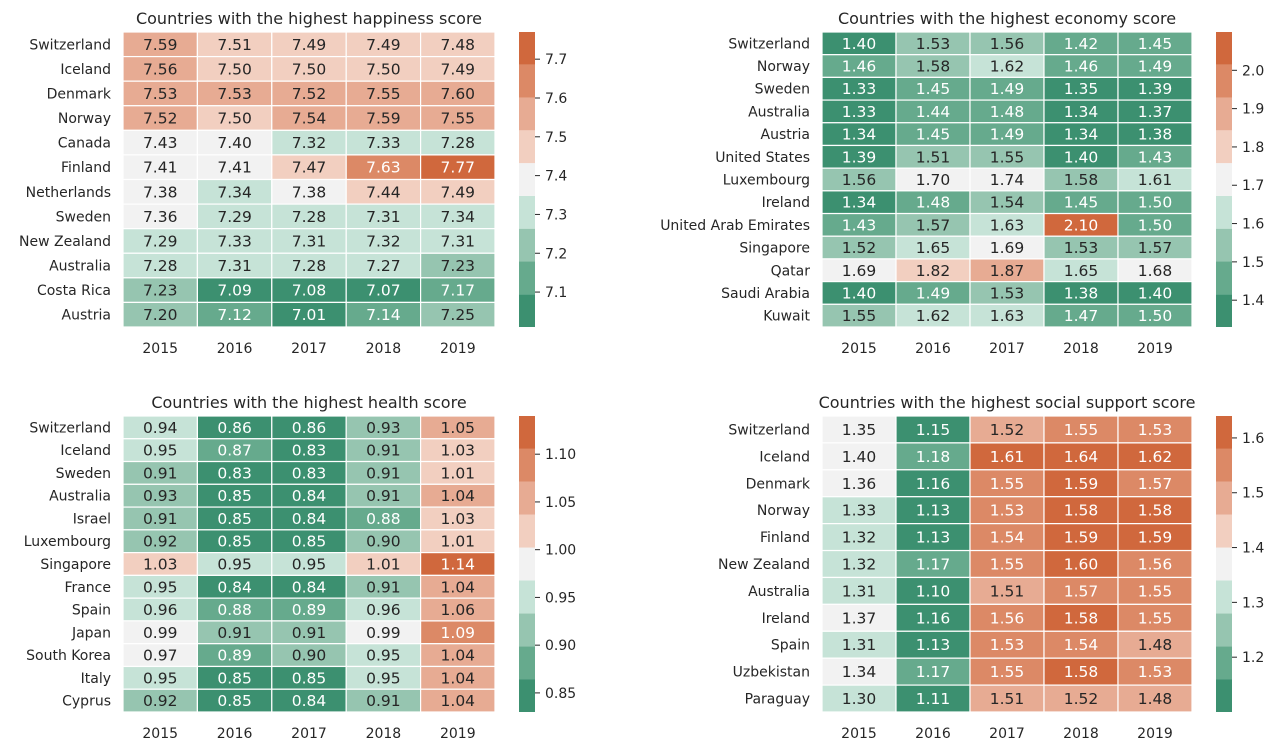 The width and height of the screenshot is (1278, 750). Describe the element at coordinates (859, 591) in the screenshot. I see `cell-value-label: 1.31` at that location.